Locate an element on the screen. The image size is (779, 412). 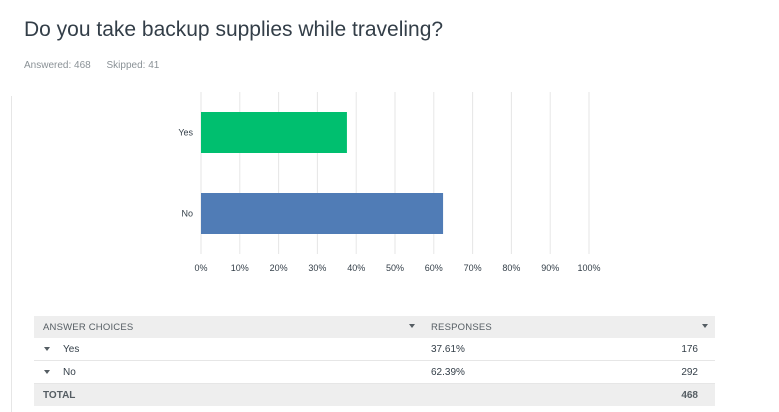
row-percent: 37.61% is located at coordinates (448, 349).